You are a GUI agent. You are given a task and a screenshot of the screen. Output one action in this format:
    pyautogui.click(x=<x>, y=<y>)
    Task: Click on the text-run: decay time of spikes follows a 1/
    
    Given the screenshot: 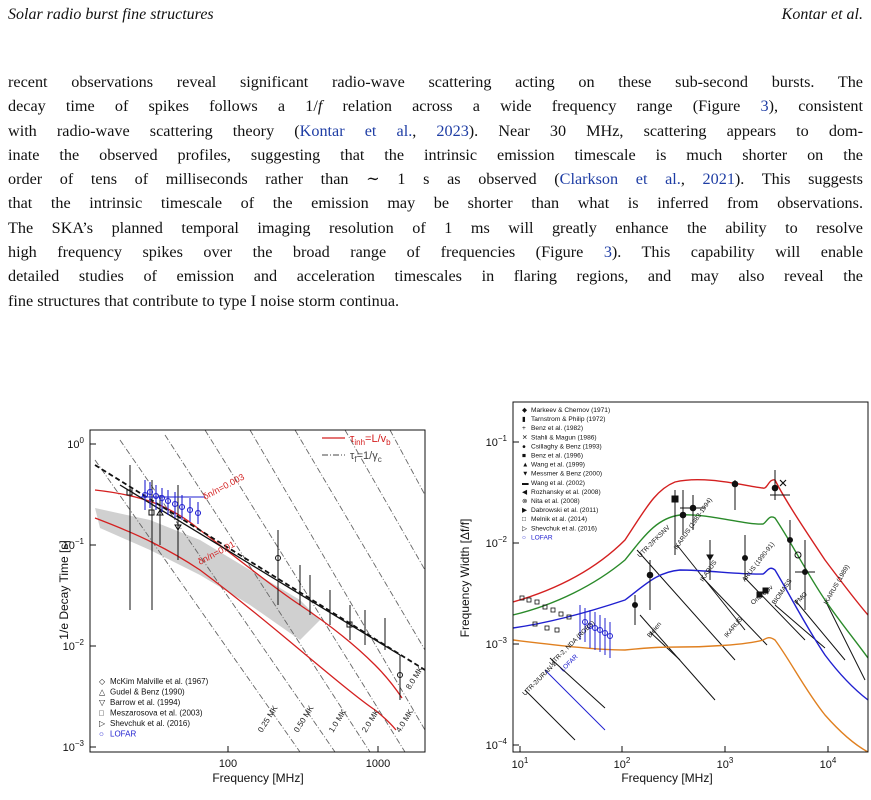 What is the action you would take?
    pyautogui.click(x=163, y=106)
    